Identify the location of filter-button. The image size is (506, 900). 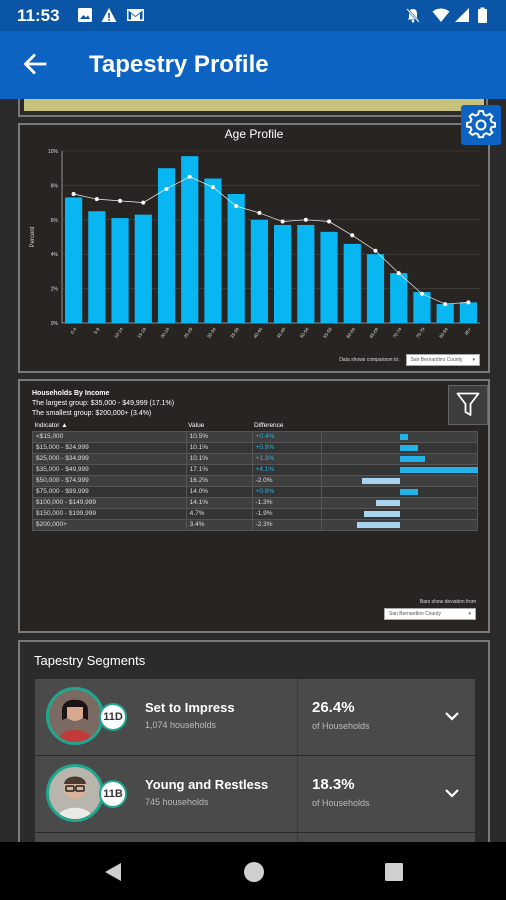
(468, 405).